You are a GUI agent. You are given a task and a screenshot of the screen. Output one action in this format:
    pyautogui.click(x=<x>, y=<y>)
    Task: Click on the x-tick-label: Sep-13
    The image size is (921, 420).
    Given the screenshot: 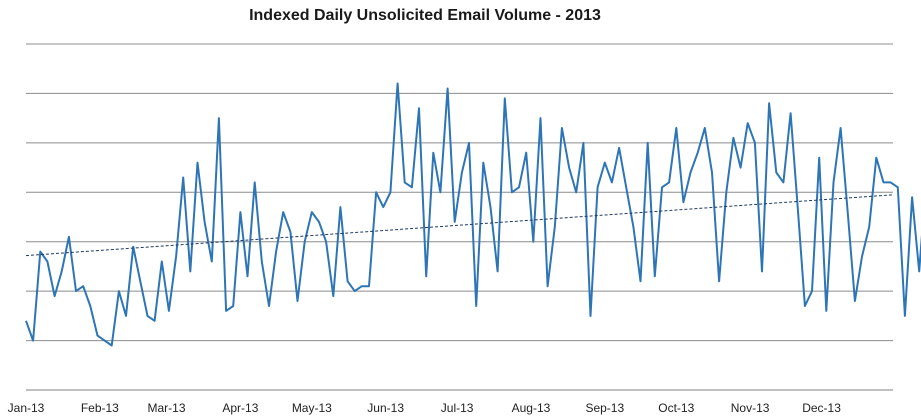 What is the action you would take?
    pyautogui.click(x=604, y=408)
    